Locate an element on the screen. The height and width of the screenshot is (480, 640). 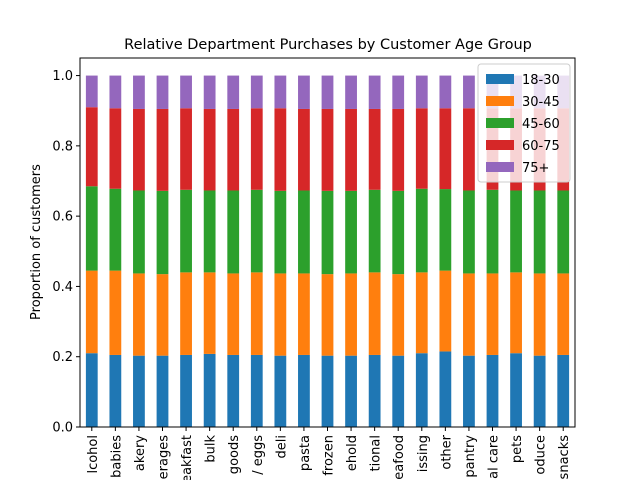
y-tick-label: 0.2 is located at coordinates (62, 357).